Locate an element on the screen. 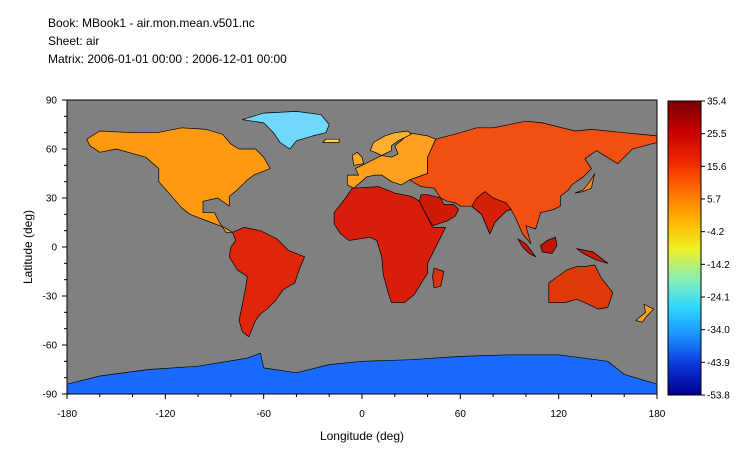 This screenshot has height=470, width=750. x-tick-label: 0 is located at coordinates (362, 414).